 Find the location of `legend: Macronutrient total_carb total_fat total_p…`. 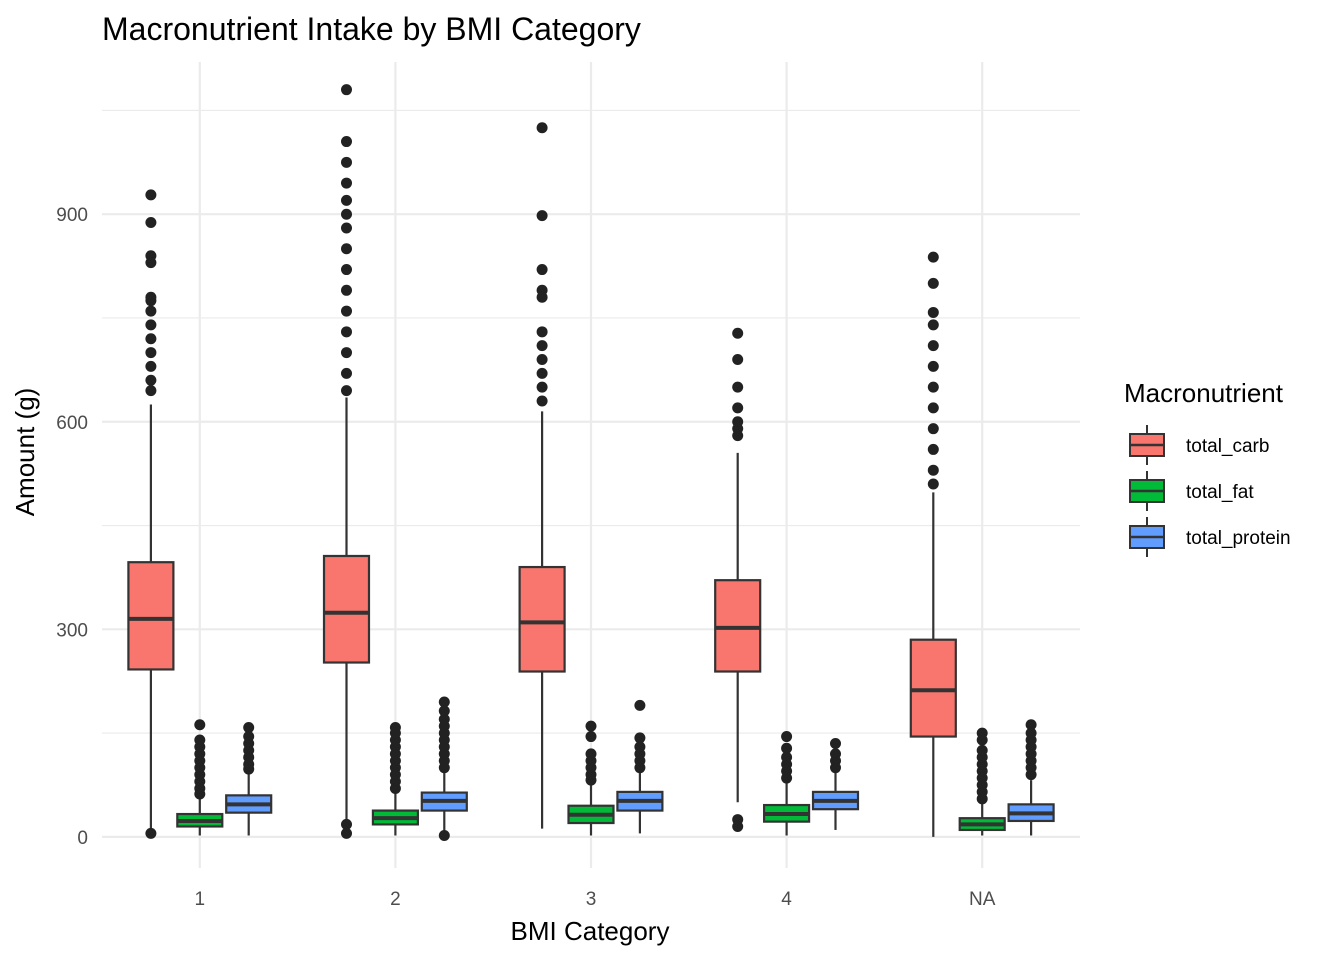

legend: Macronutrient total_carb total_fat total_p… is located at coordinates (1207, 467).